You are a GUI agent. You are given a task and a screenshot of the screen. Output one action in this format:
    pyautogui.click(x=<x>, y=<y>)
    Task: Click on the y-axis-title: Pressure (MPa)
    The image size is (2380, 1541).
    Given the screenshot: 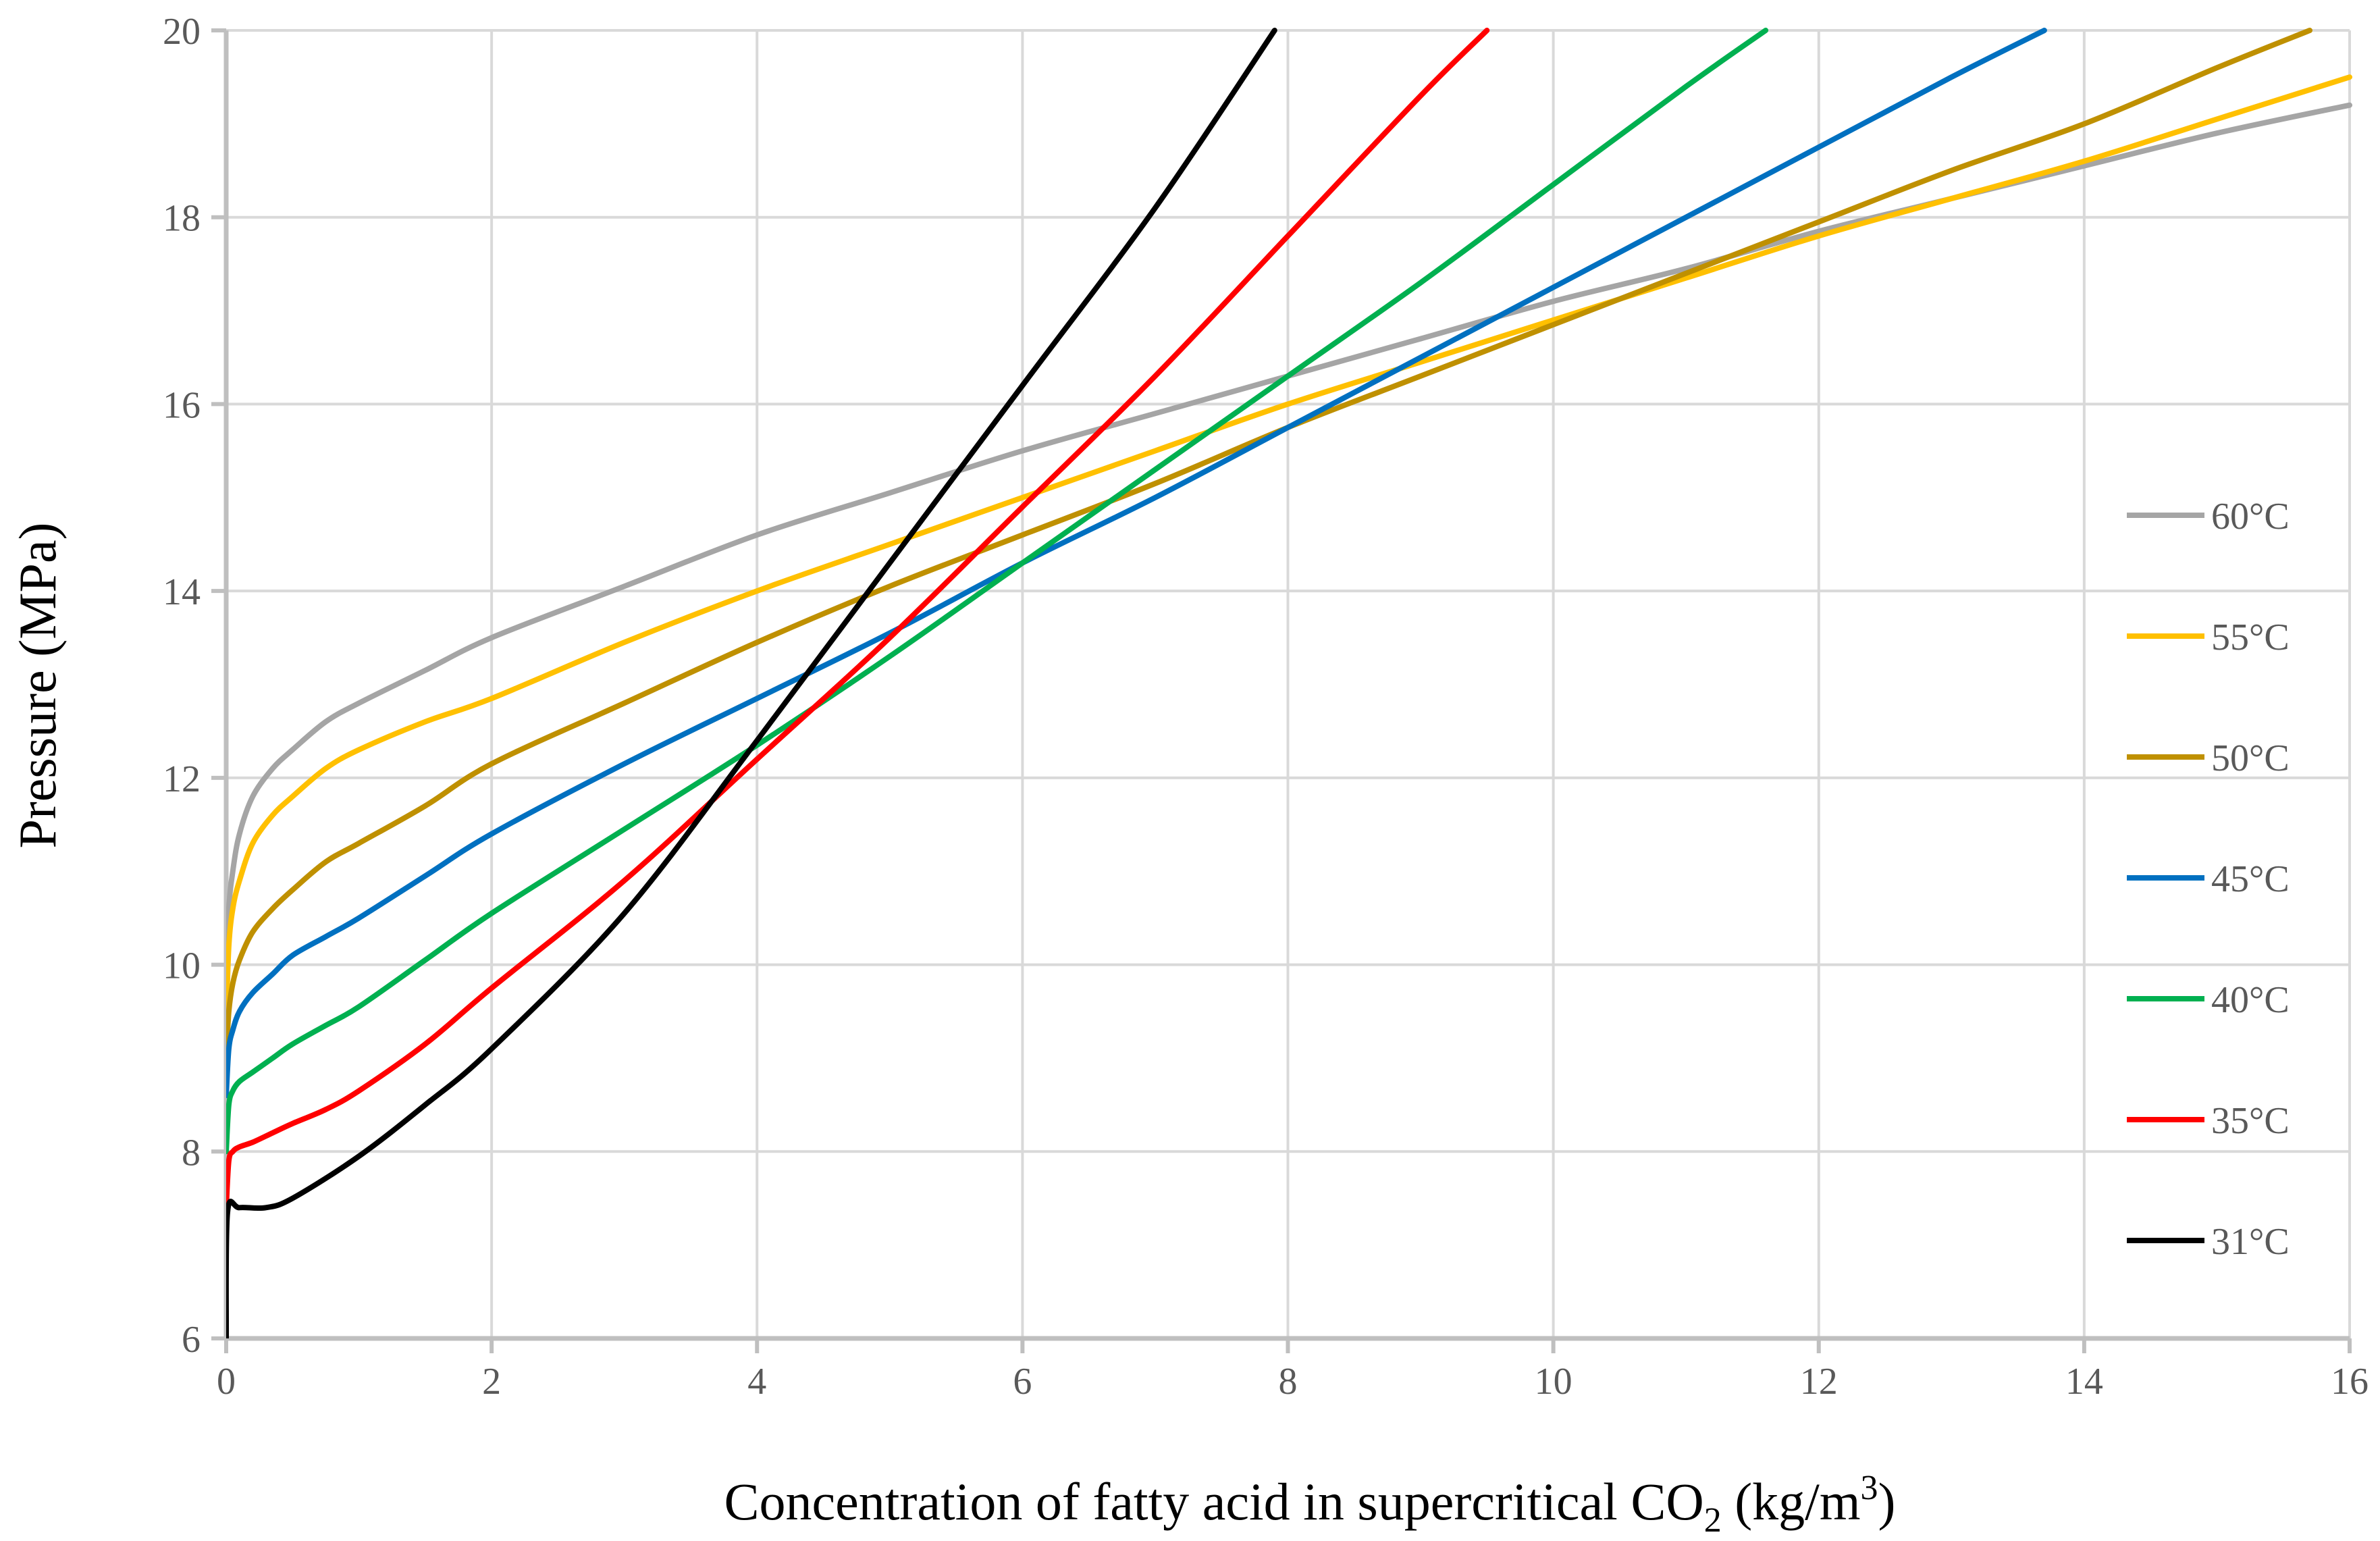 What is the action you would take?
    pyautogui.click(x=37, y=685)
    